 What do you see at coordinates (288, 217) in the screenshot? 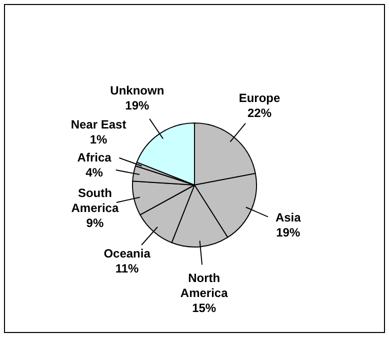
I see `slice-label: Asia` at bounding box center [288, 217].